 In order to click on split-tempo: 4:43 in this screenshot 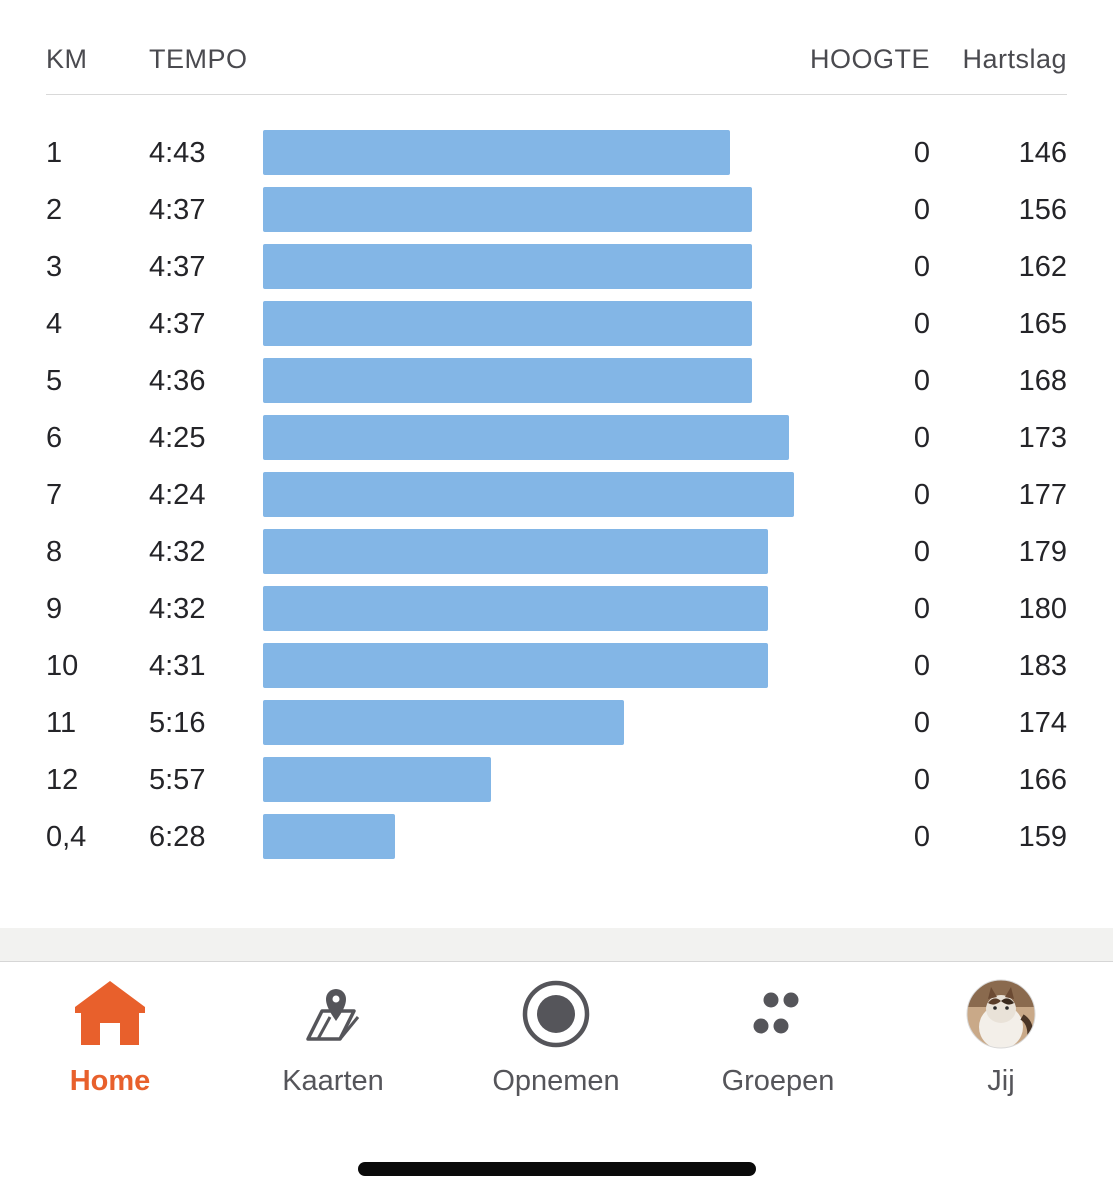, I will do `click(177, 153)`.